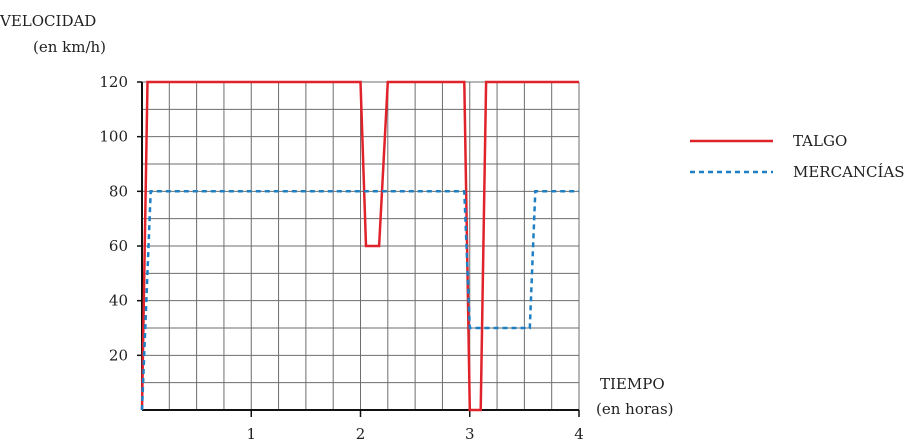 This screenshot has width=921, height=443. I want to click on y-tick-label: 40, so click(118, 301).